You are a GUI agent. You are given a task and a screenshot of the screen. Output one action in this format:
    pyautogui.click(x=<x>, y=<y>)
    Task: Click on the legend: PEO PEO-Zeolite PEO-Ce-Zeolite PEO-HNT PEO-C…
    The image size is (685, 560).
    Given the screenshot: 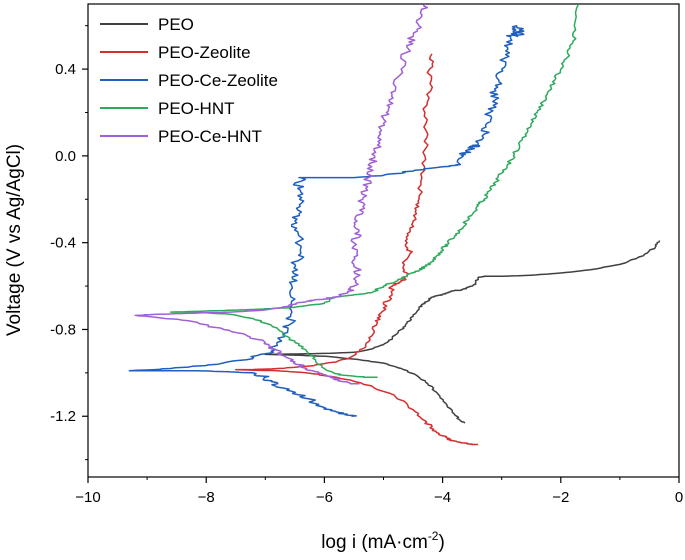 What is the action you would take?
    pyautogui.click(x=189, y=80)
    